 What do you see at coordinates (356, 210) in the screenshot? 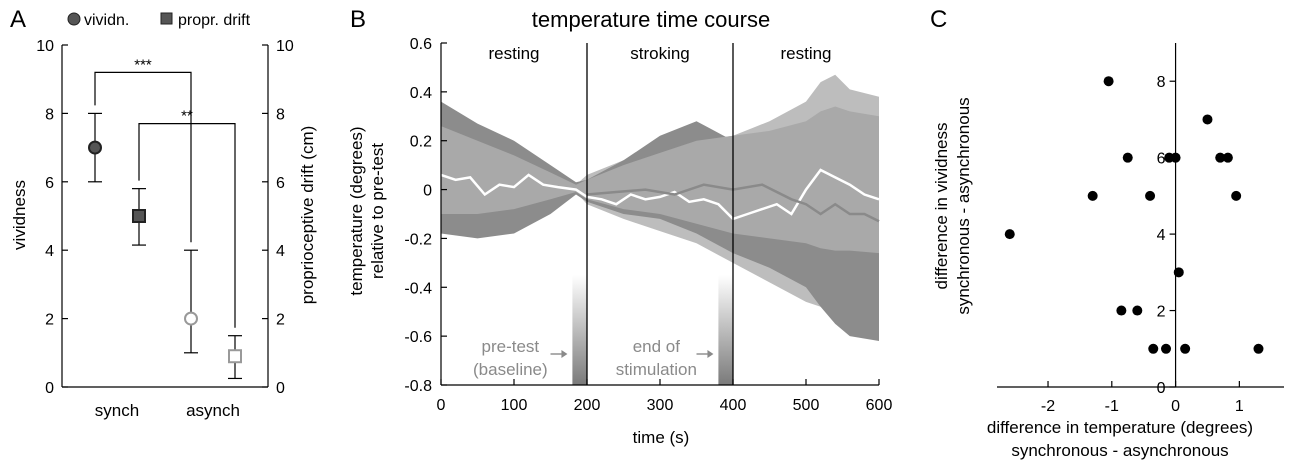
I see `panel-b-ylabel-line1: temperature (degrees)` at bounding box center [356, 210].